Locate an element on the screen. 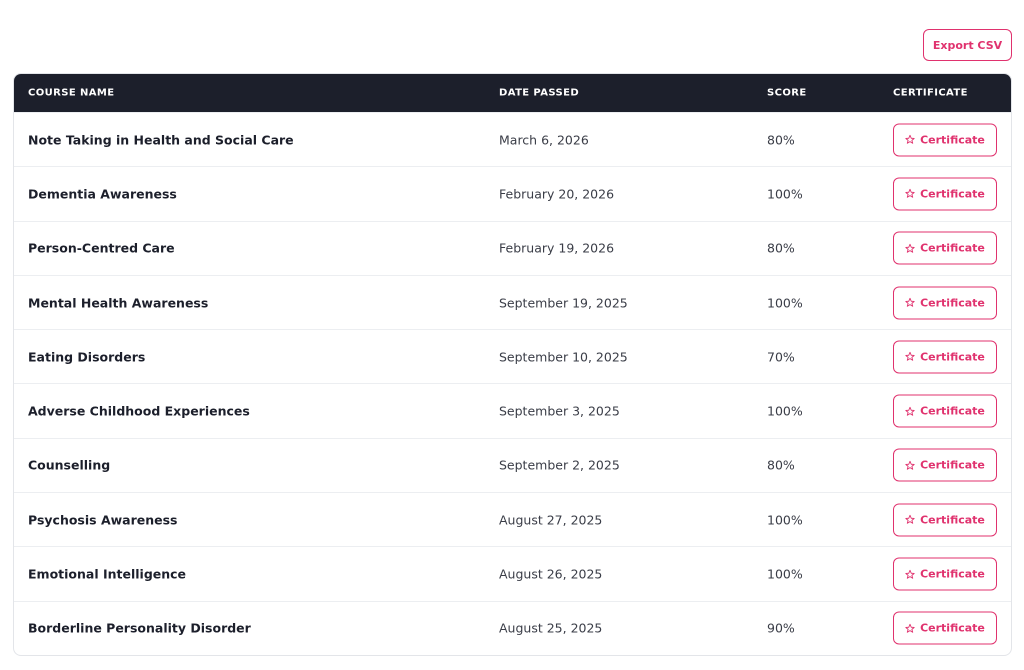 The height and width of the screenshot is (670, 1024). course-name: Psychosis Awareness is located at coordinates (103, 520).